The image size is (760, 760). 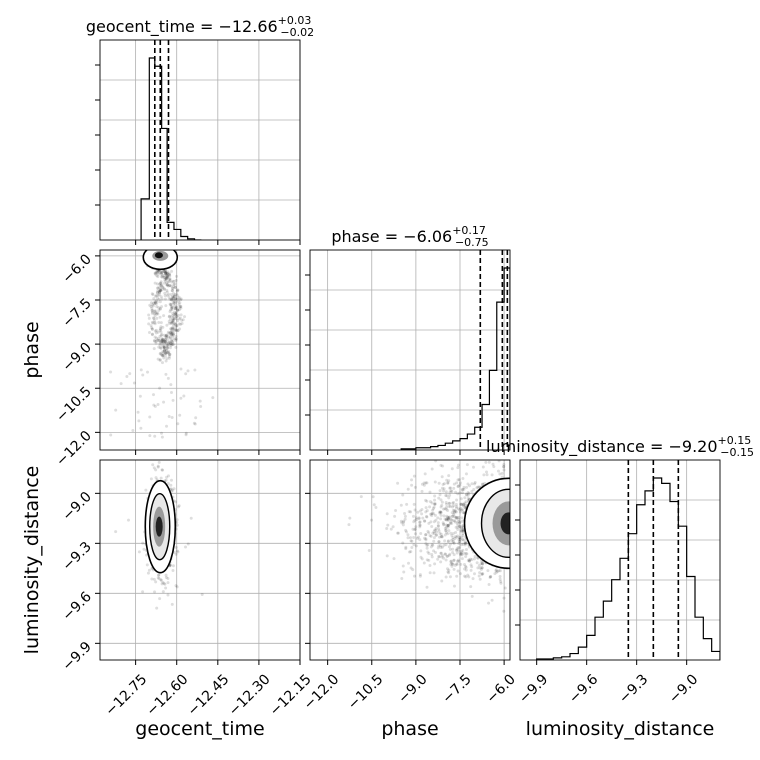 What do you see at coordinates (501, 688) in the screenshot?
I see `xtick-label-phase-4: −6.0` at bounding box center [501, 688].